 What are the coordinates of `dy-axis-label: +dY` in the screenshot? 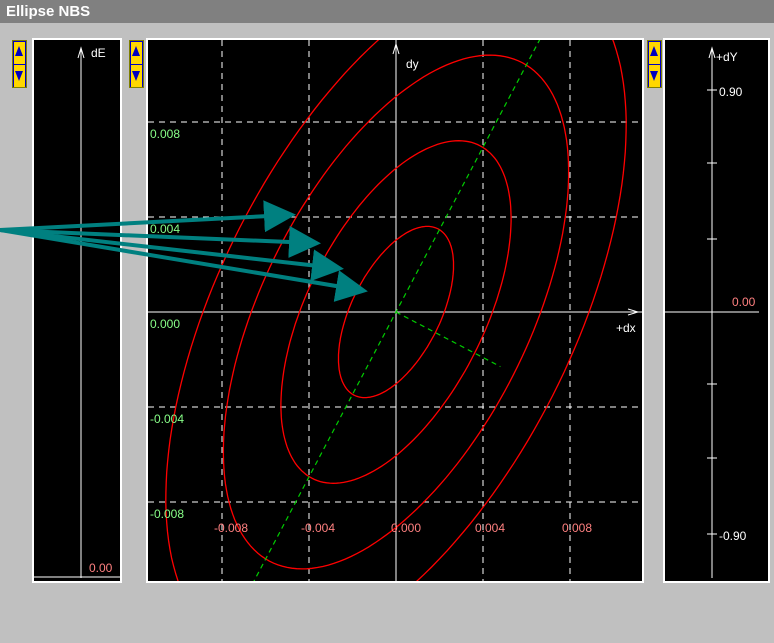 It's located at (727, 57).